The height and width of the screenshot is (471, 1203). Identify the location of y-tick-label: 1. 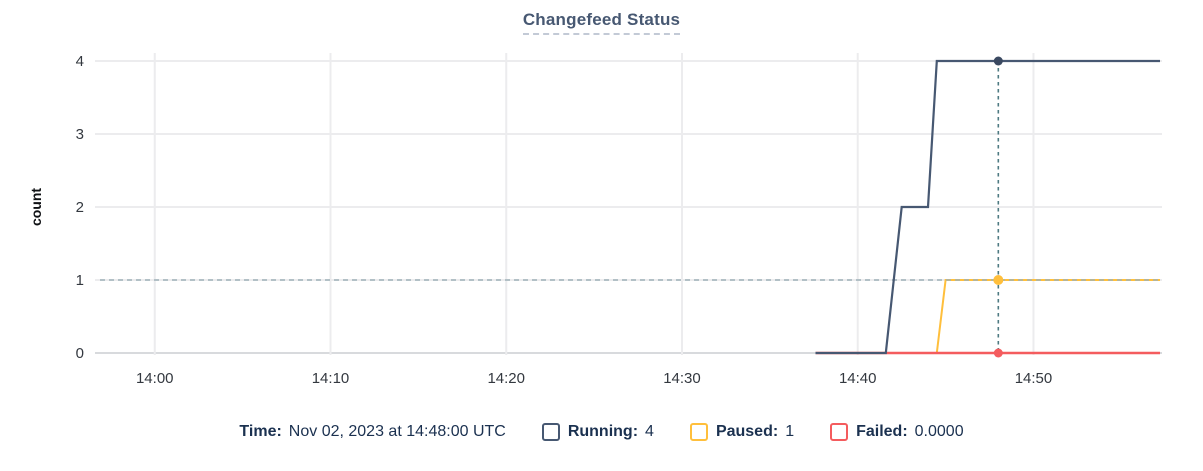
(80, 280).